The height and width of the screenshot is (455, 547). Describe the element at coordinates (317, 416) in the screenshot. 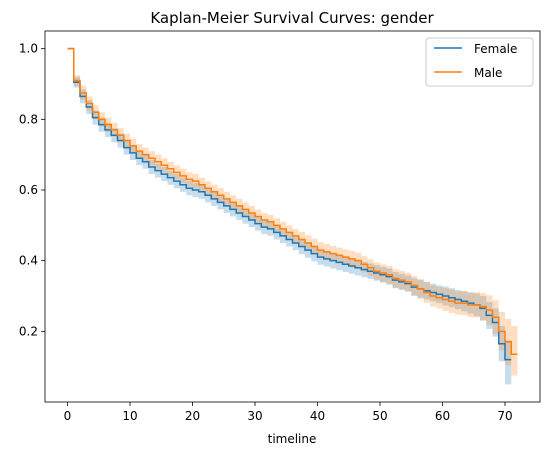

I see `x-tick-label: 40` at that location.